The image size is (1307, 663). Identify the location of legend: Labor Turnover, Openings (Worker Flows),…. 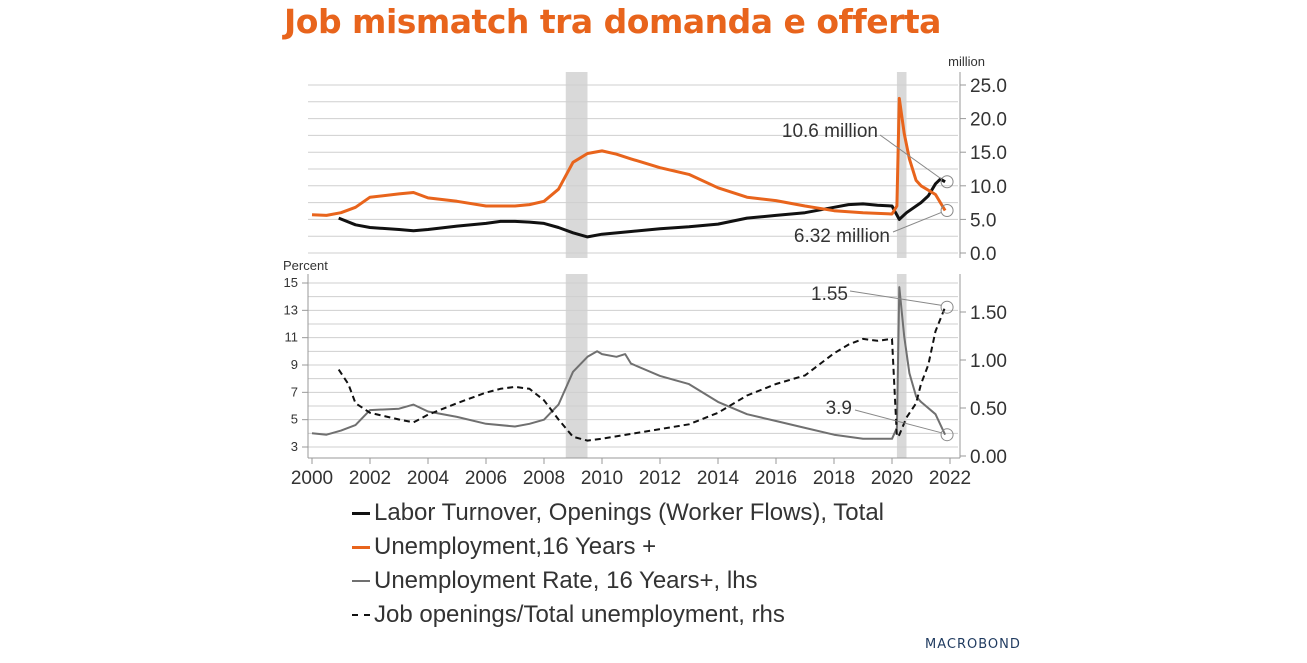
(618, 564).